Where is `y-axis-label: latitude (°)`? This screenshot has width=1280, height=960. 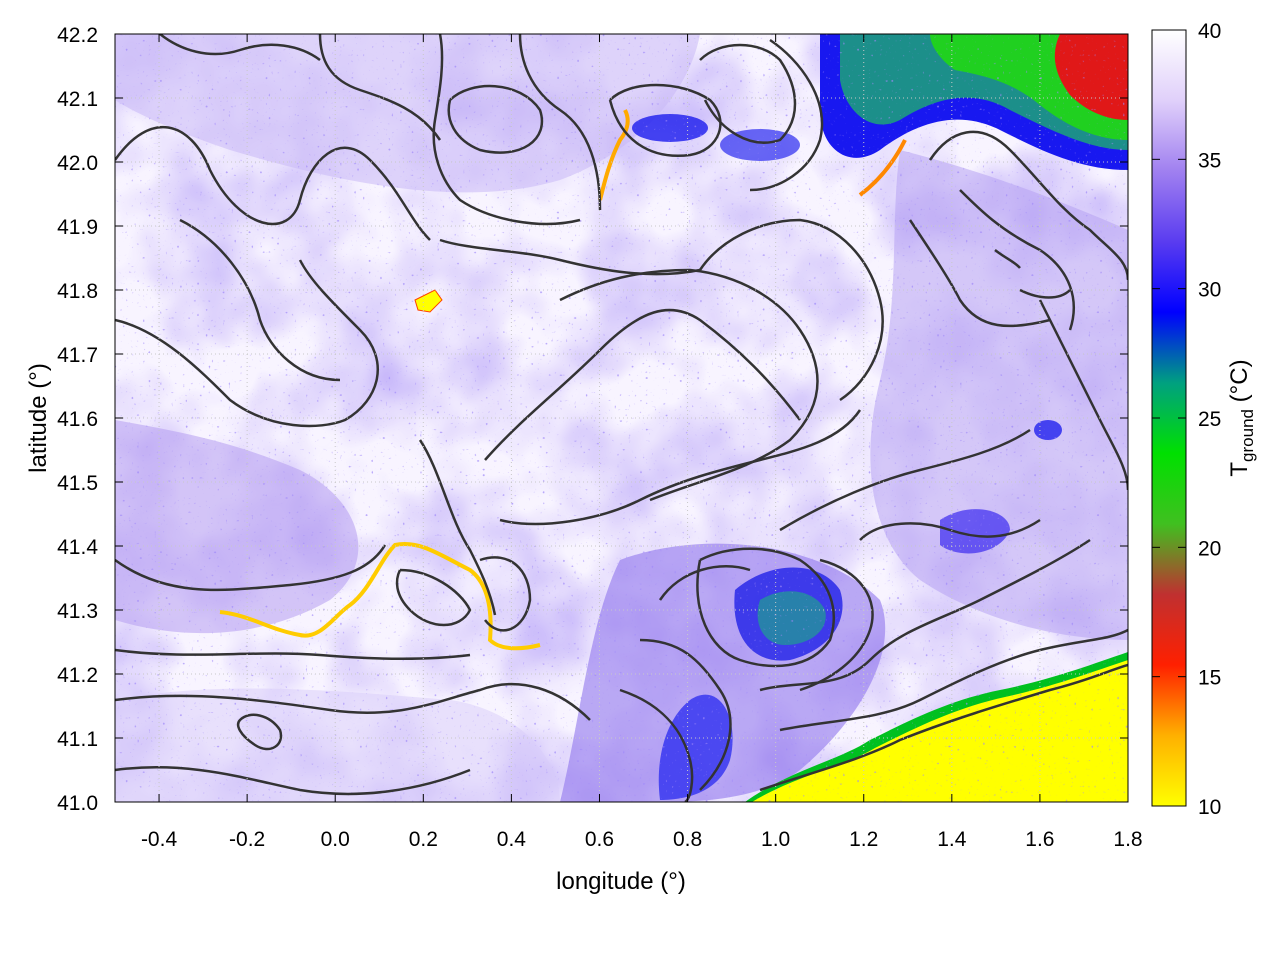 y-axis-label: latitude (°) is located at coordinates (38, 418).